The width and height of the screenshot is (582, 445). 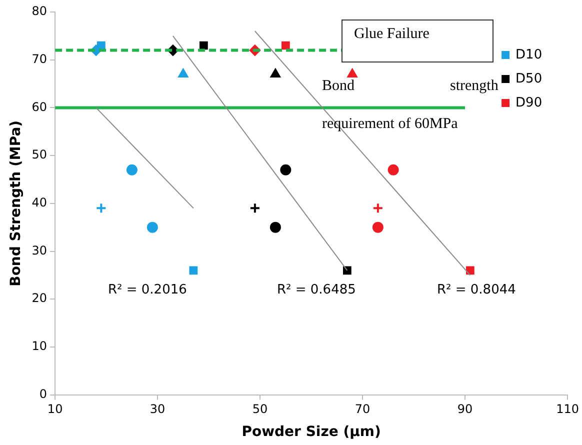 I want to click on y-axis-title: Bond Strength (MPa), so click(x=16, y=203).